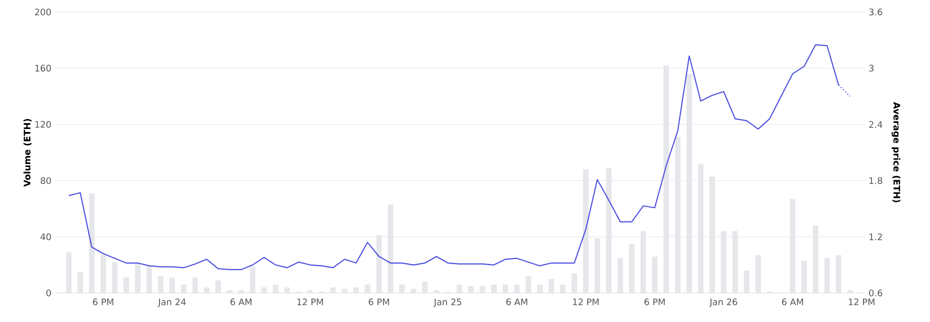  What do you see at coordinates (45, 236) in the screenshot?
I see `y-tick-label: 40` at bounding box center [45, 236].